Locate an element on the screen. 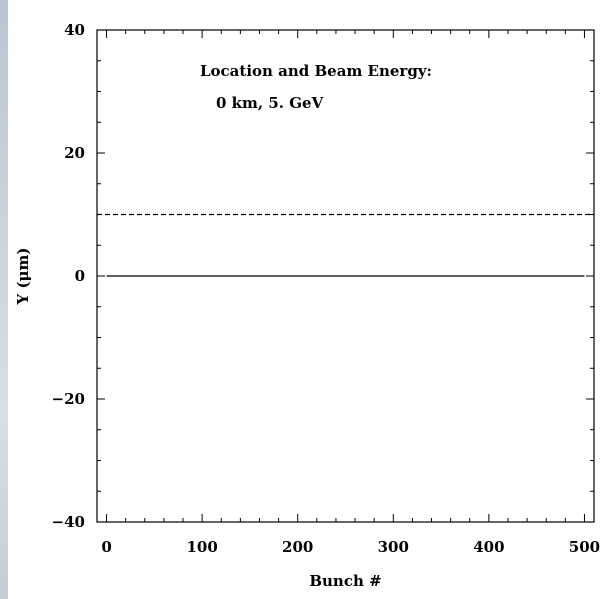 This screenshot has width=600, height=599. x-tick-label: 0 is located at coordinates (106, 547).